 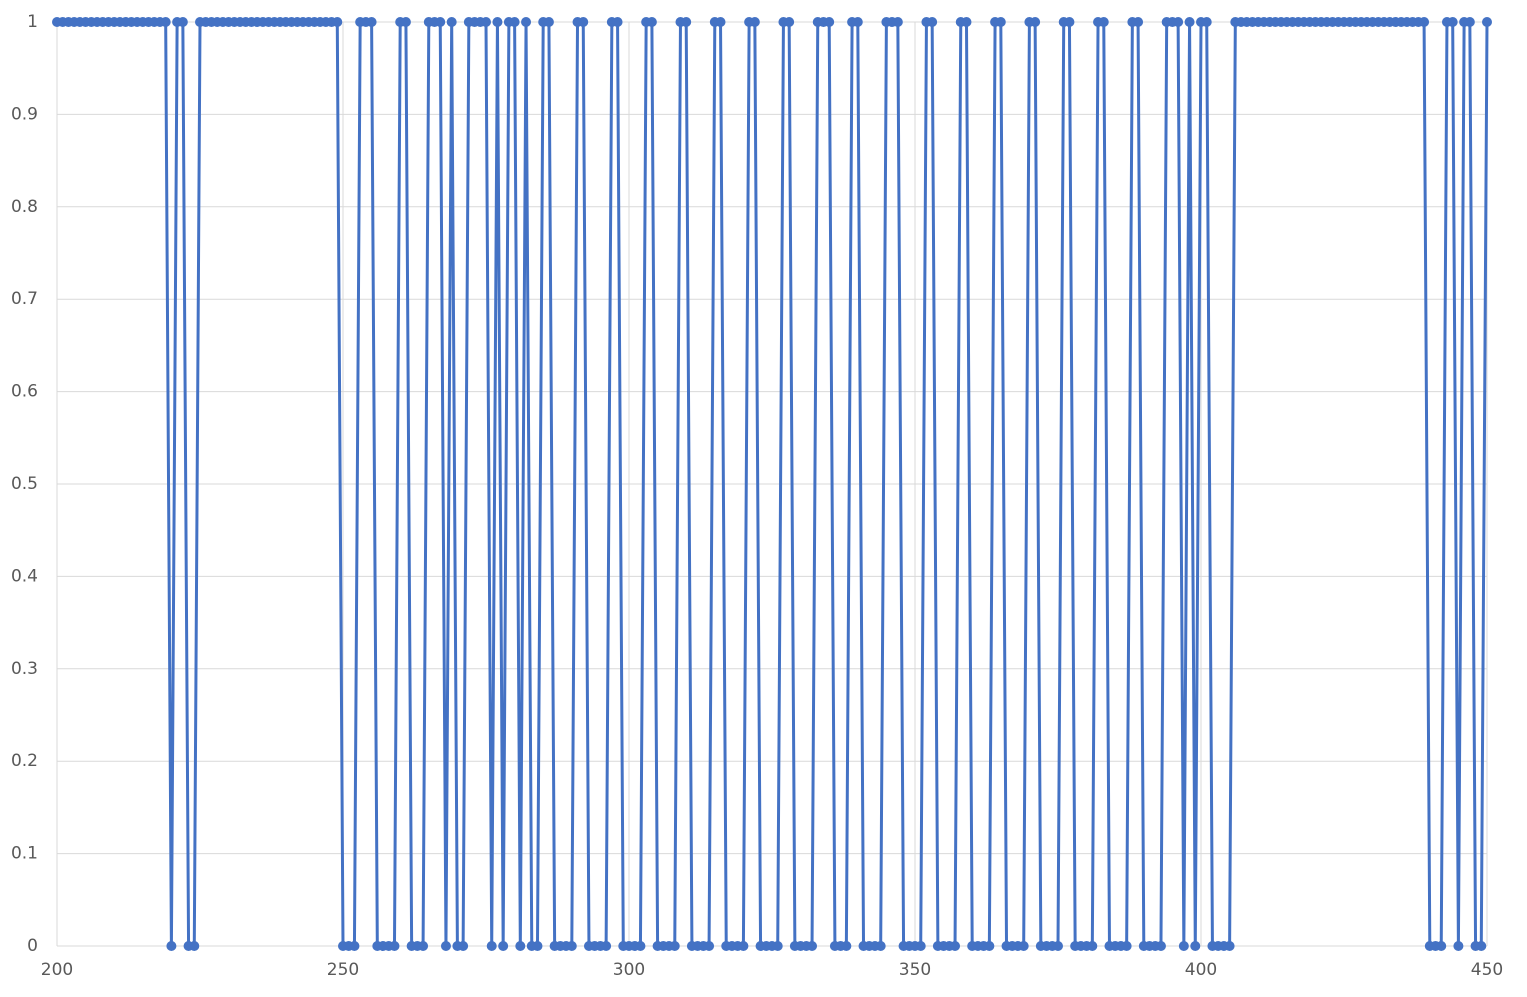 I want to click on y-tick-label: 0.7, so click(x=24, y=299).